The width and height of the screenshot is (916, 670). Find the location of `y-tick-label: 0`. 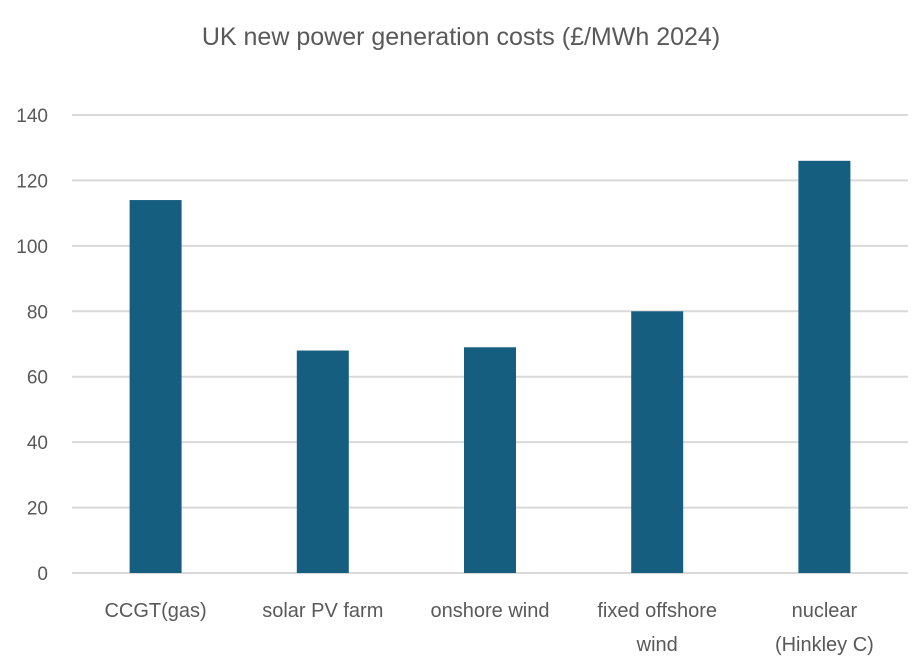

y-tick-label: 0 is located at coordinates (42, 574).